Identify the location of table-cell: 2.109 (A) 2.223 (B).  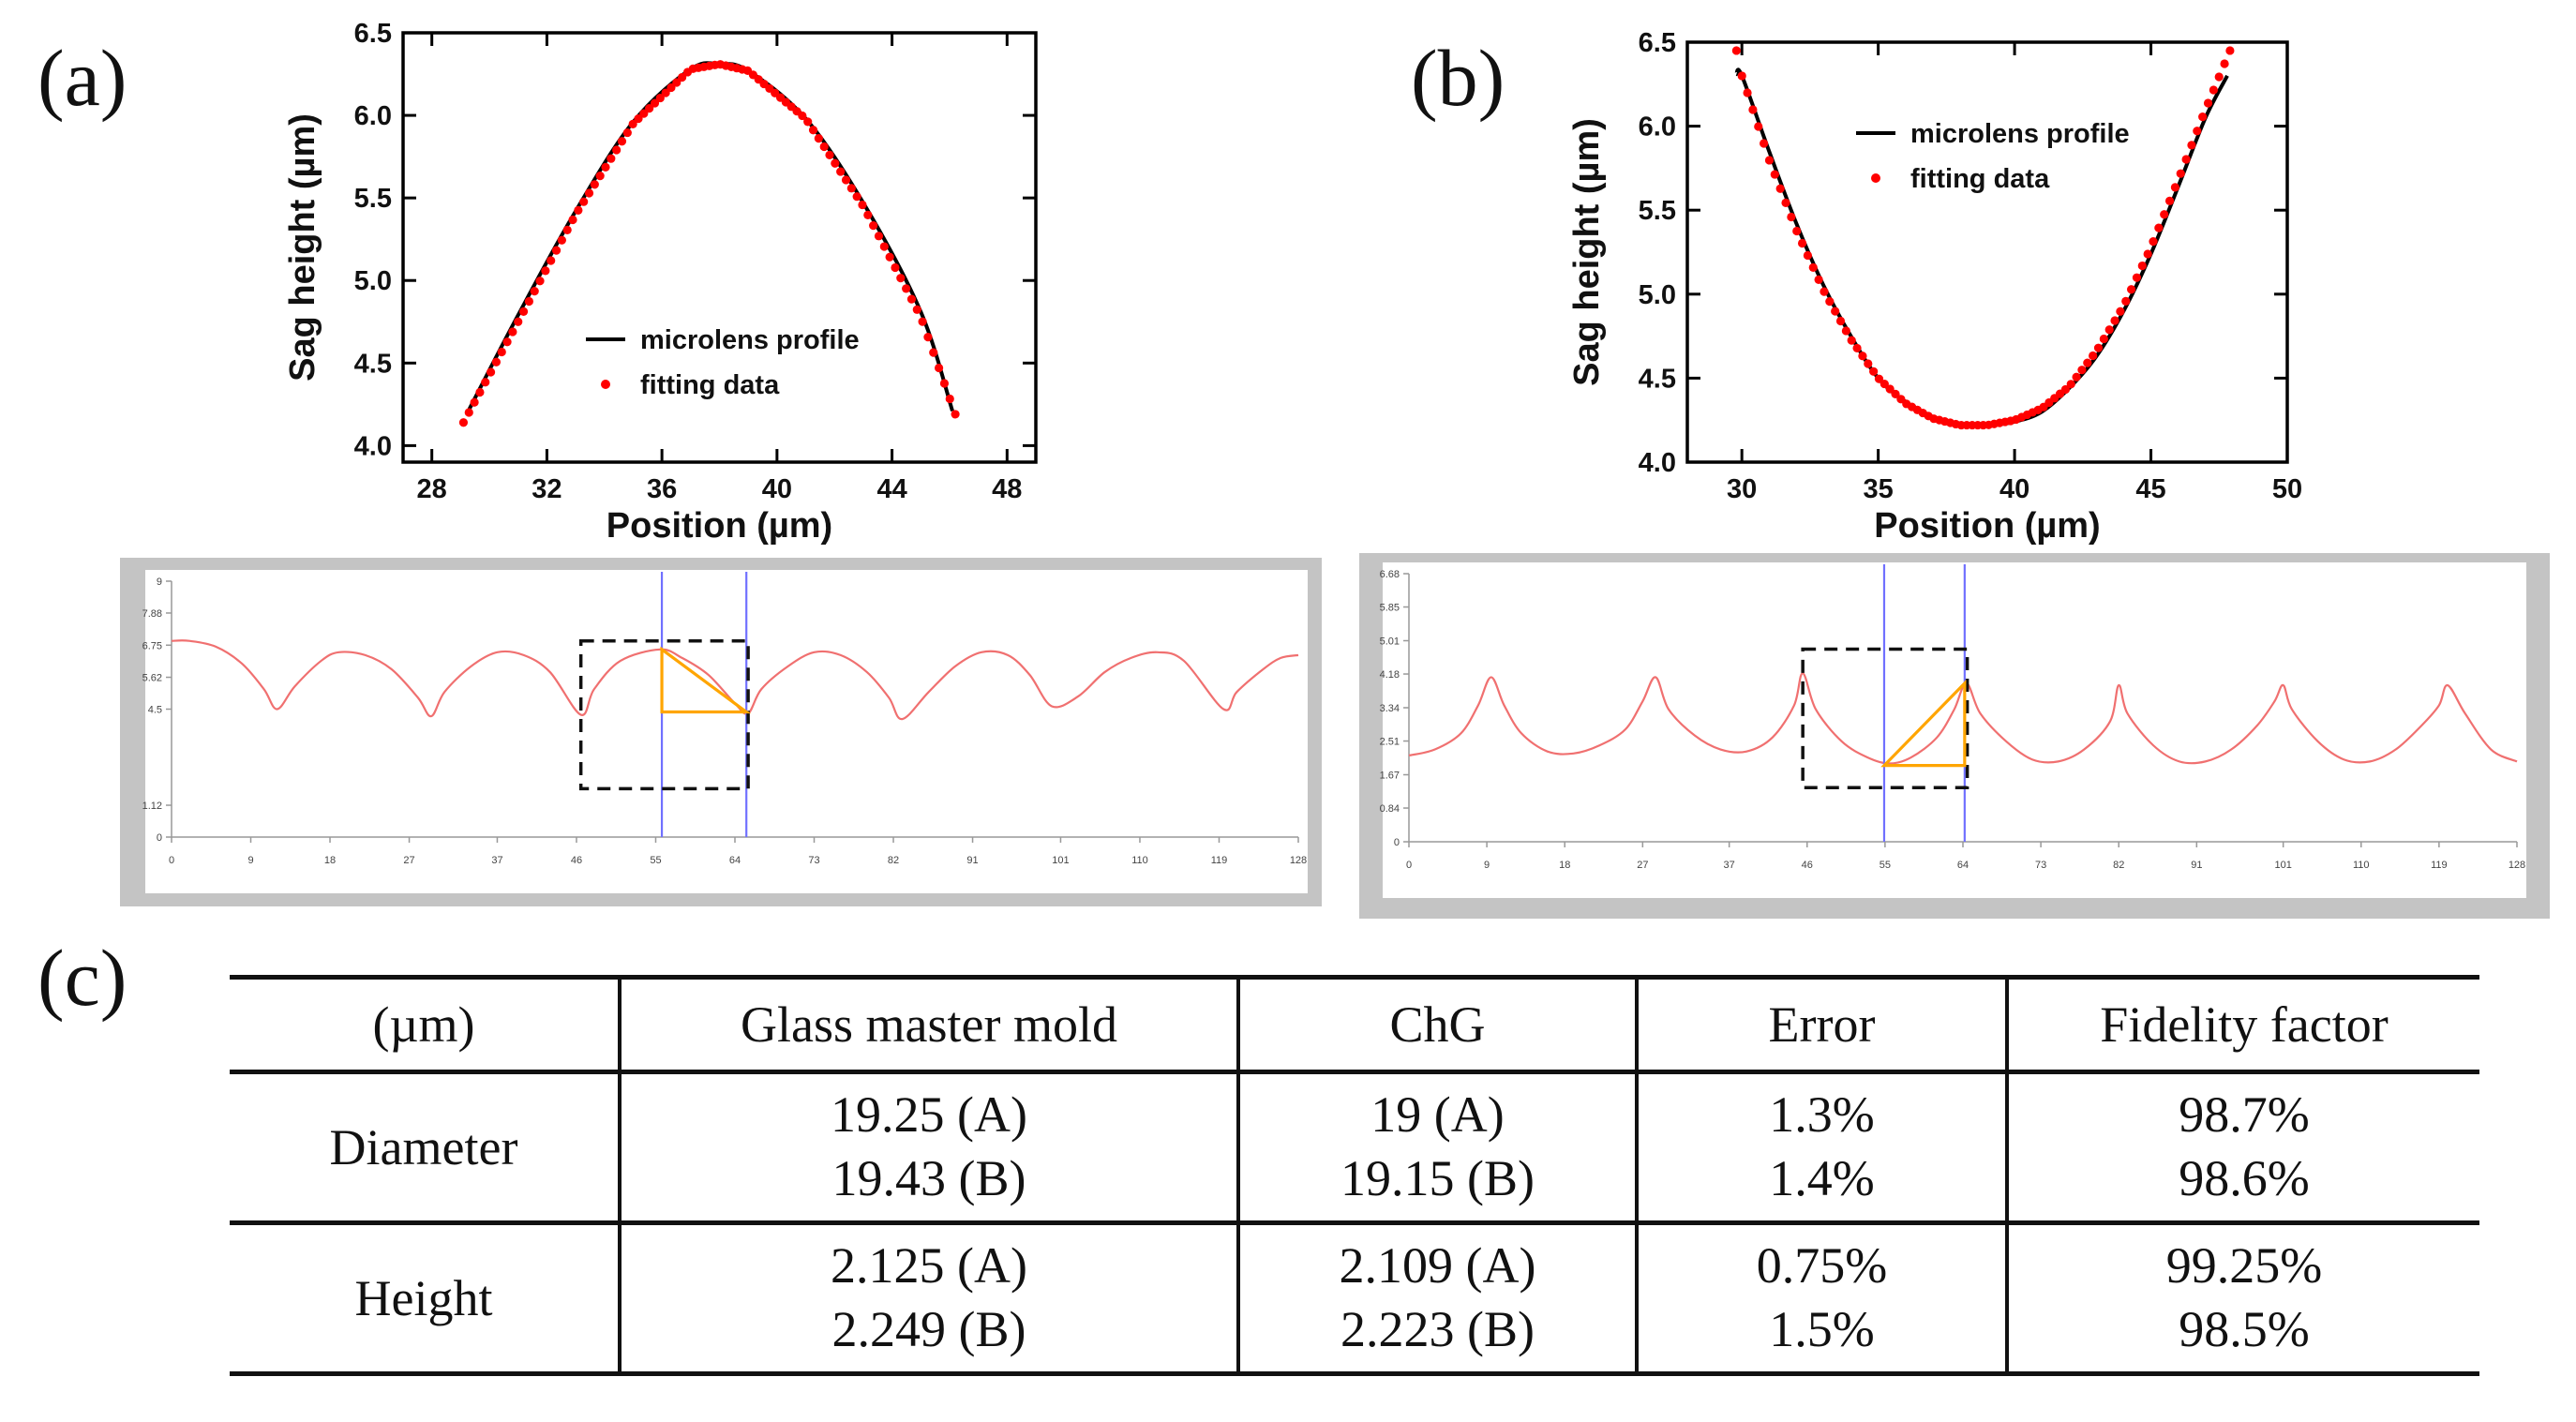
(1437, 1299).